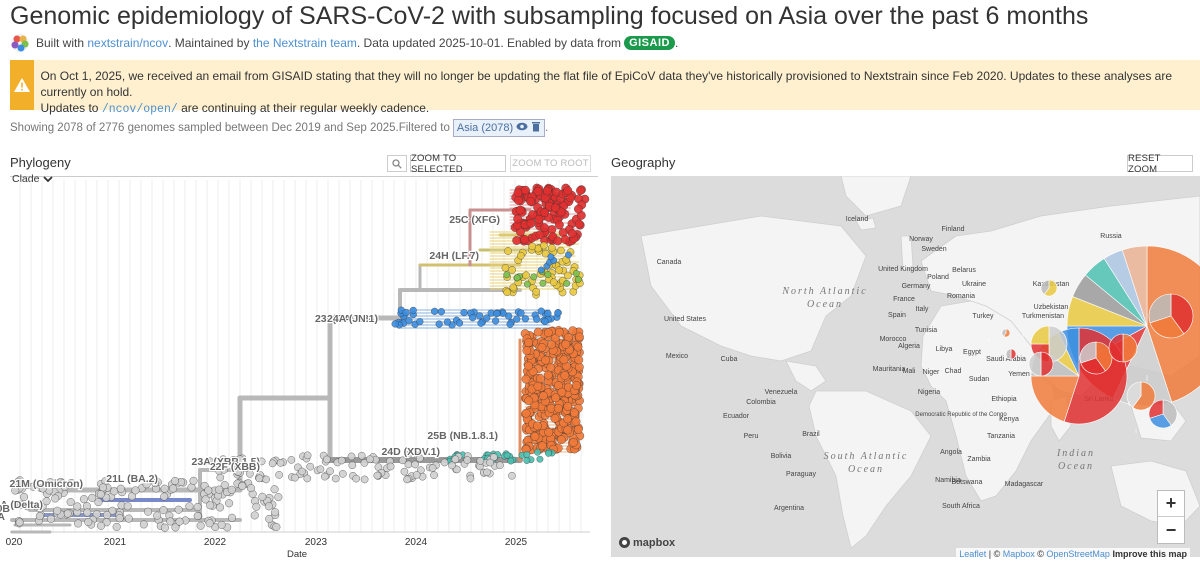 Image resolution: width=1200 pixels, height=563 pixels. Describe the element at coordinates (522, 128) in the screenshot. I see `eye-icon` at that location.